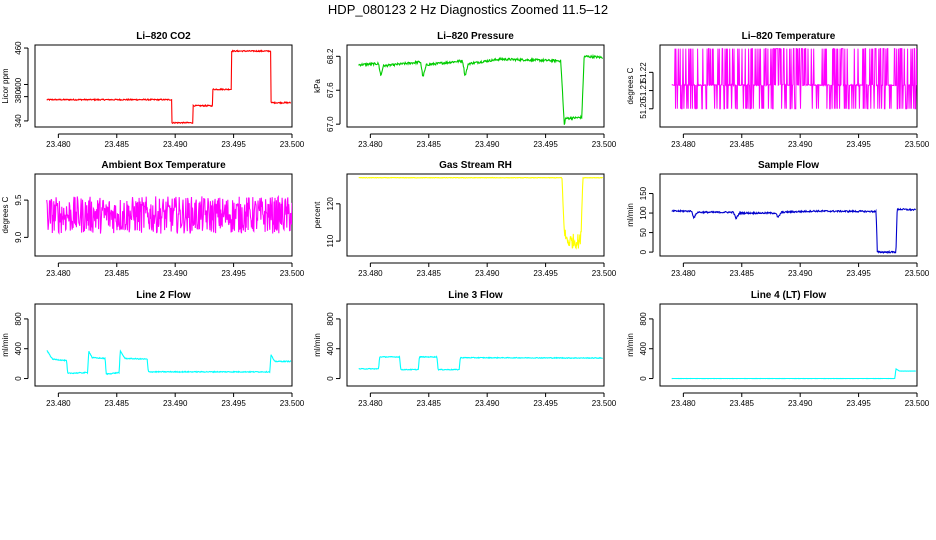 Image resolution: width=936 pixels, height=540 pixels. What do you see at coordinates (475, 295) in the screenshot?
I see `chart-title: Line 3 Flow` at bounding box center [475, 295].